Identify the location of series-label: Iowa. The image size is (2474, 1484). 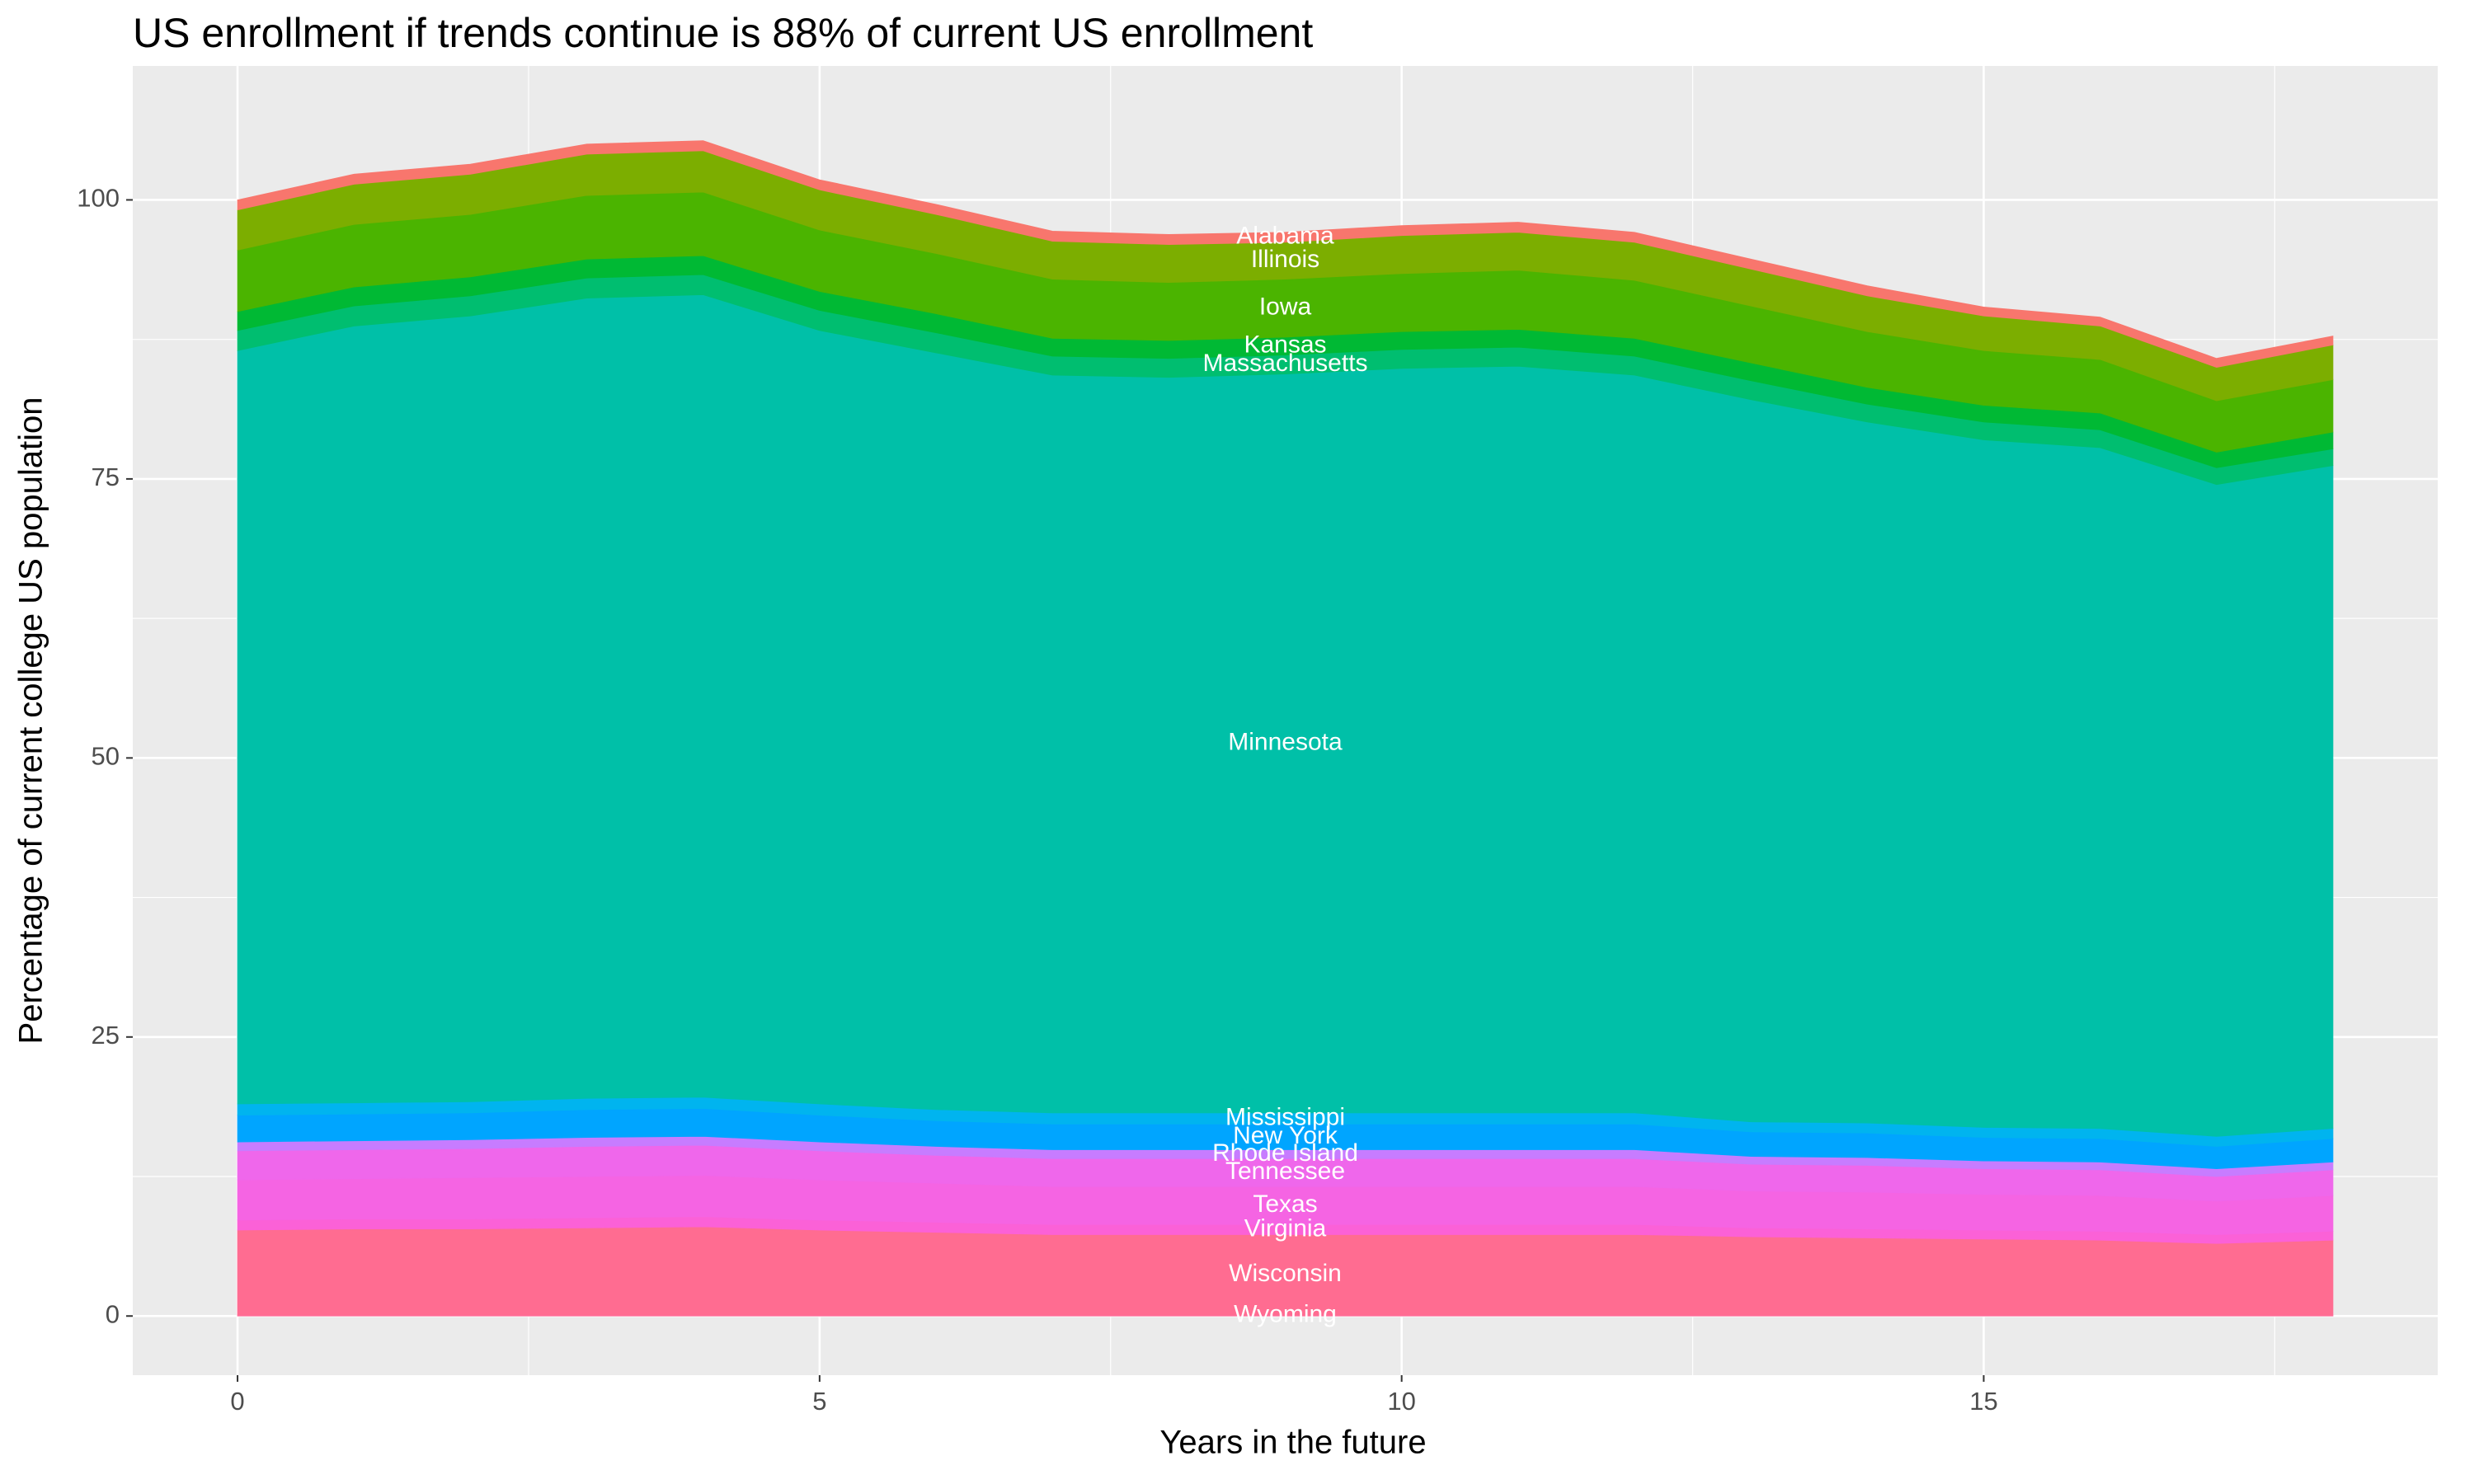
(1285, 307).